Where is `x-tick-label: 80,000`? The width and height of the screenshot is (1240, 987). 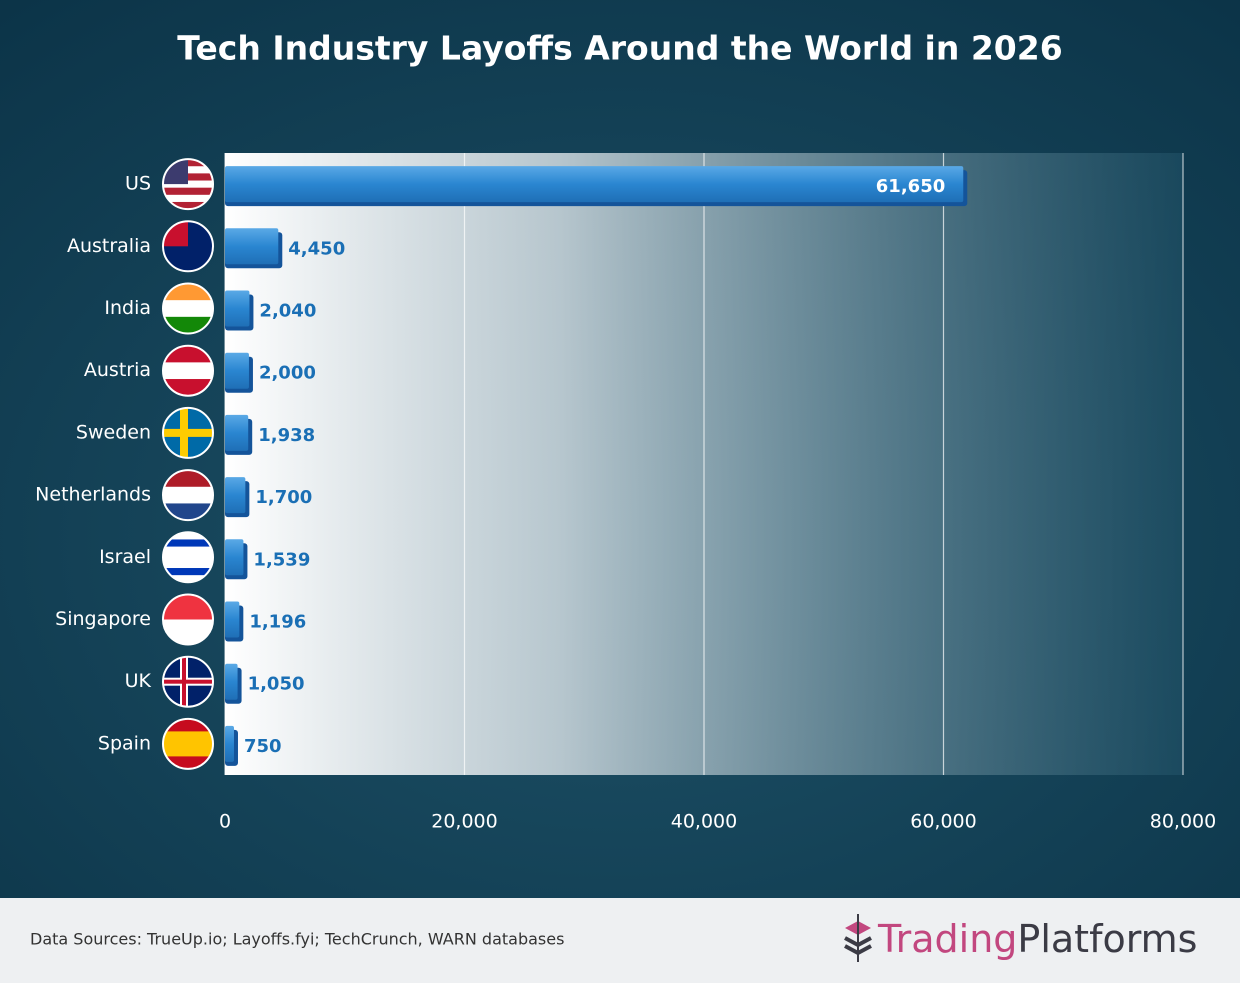 x-tick-label: 80,000 is located at coordinates (1183, 822).